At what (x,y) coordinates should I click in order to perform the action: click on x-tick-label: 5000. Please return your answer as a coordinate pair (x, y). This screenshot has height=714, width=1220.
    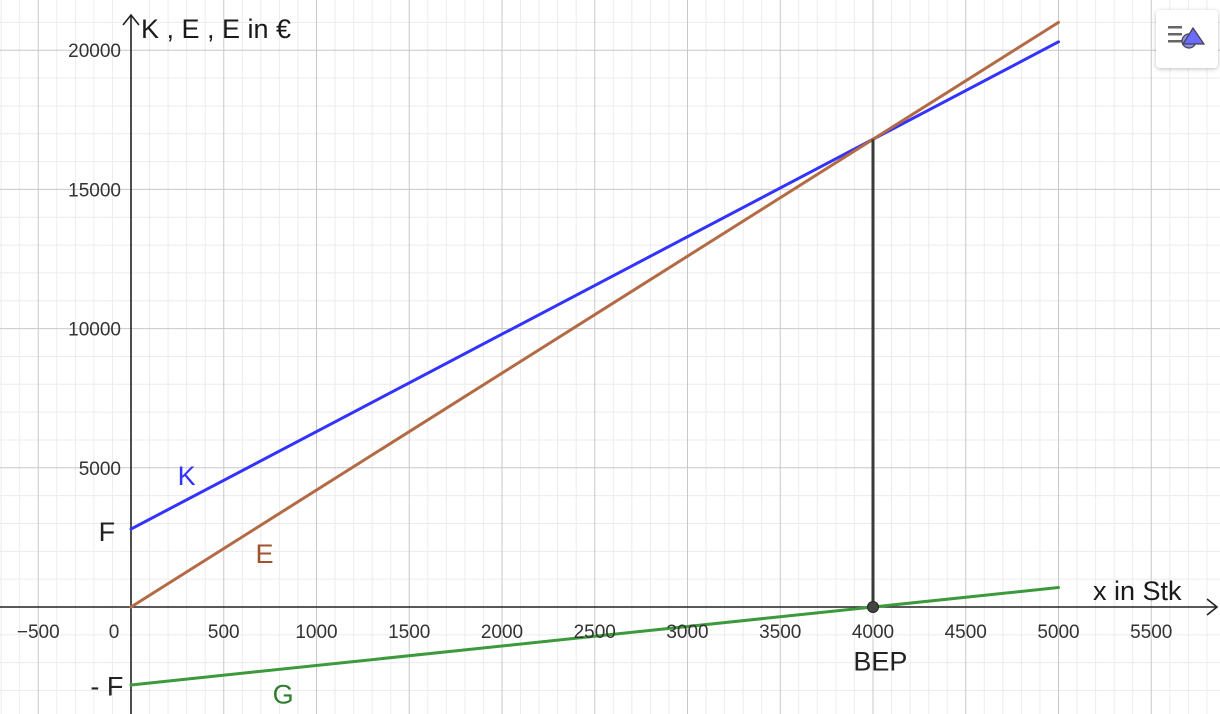
    Looking at the image, I should click on (1058, 632).